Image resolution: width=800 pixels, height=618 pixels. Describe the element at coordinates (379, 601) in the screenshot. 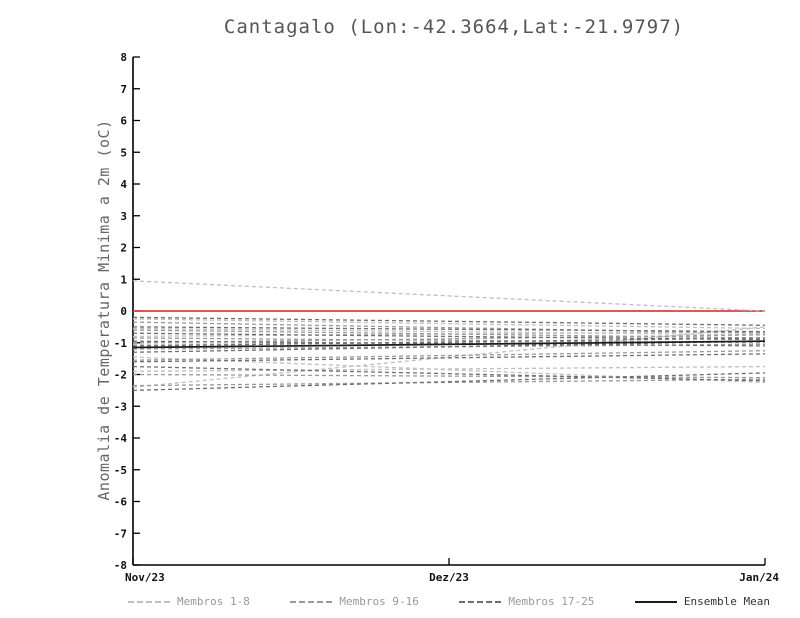

I see `legend-label: Membros 9-16` at that location.